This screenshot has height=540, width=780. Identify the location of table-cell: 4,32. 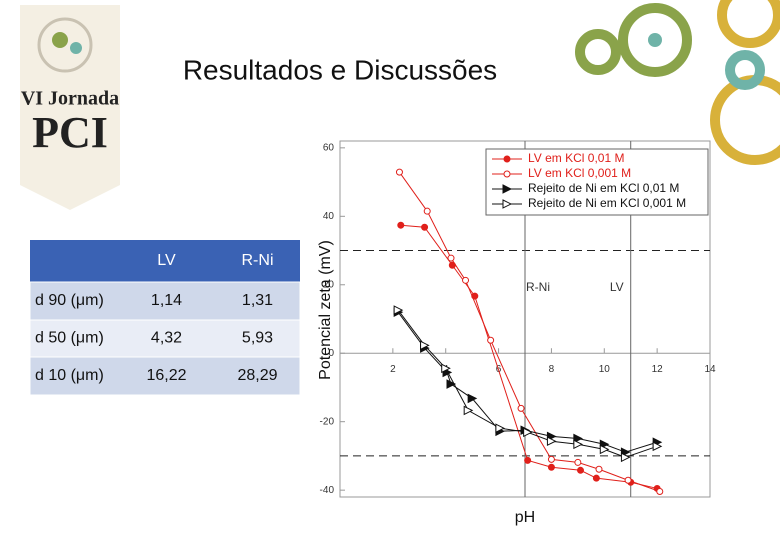
(166, 338).